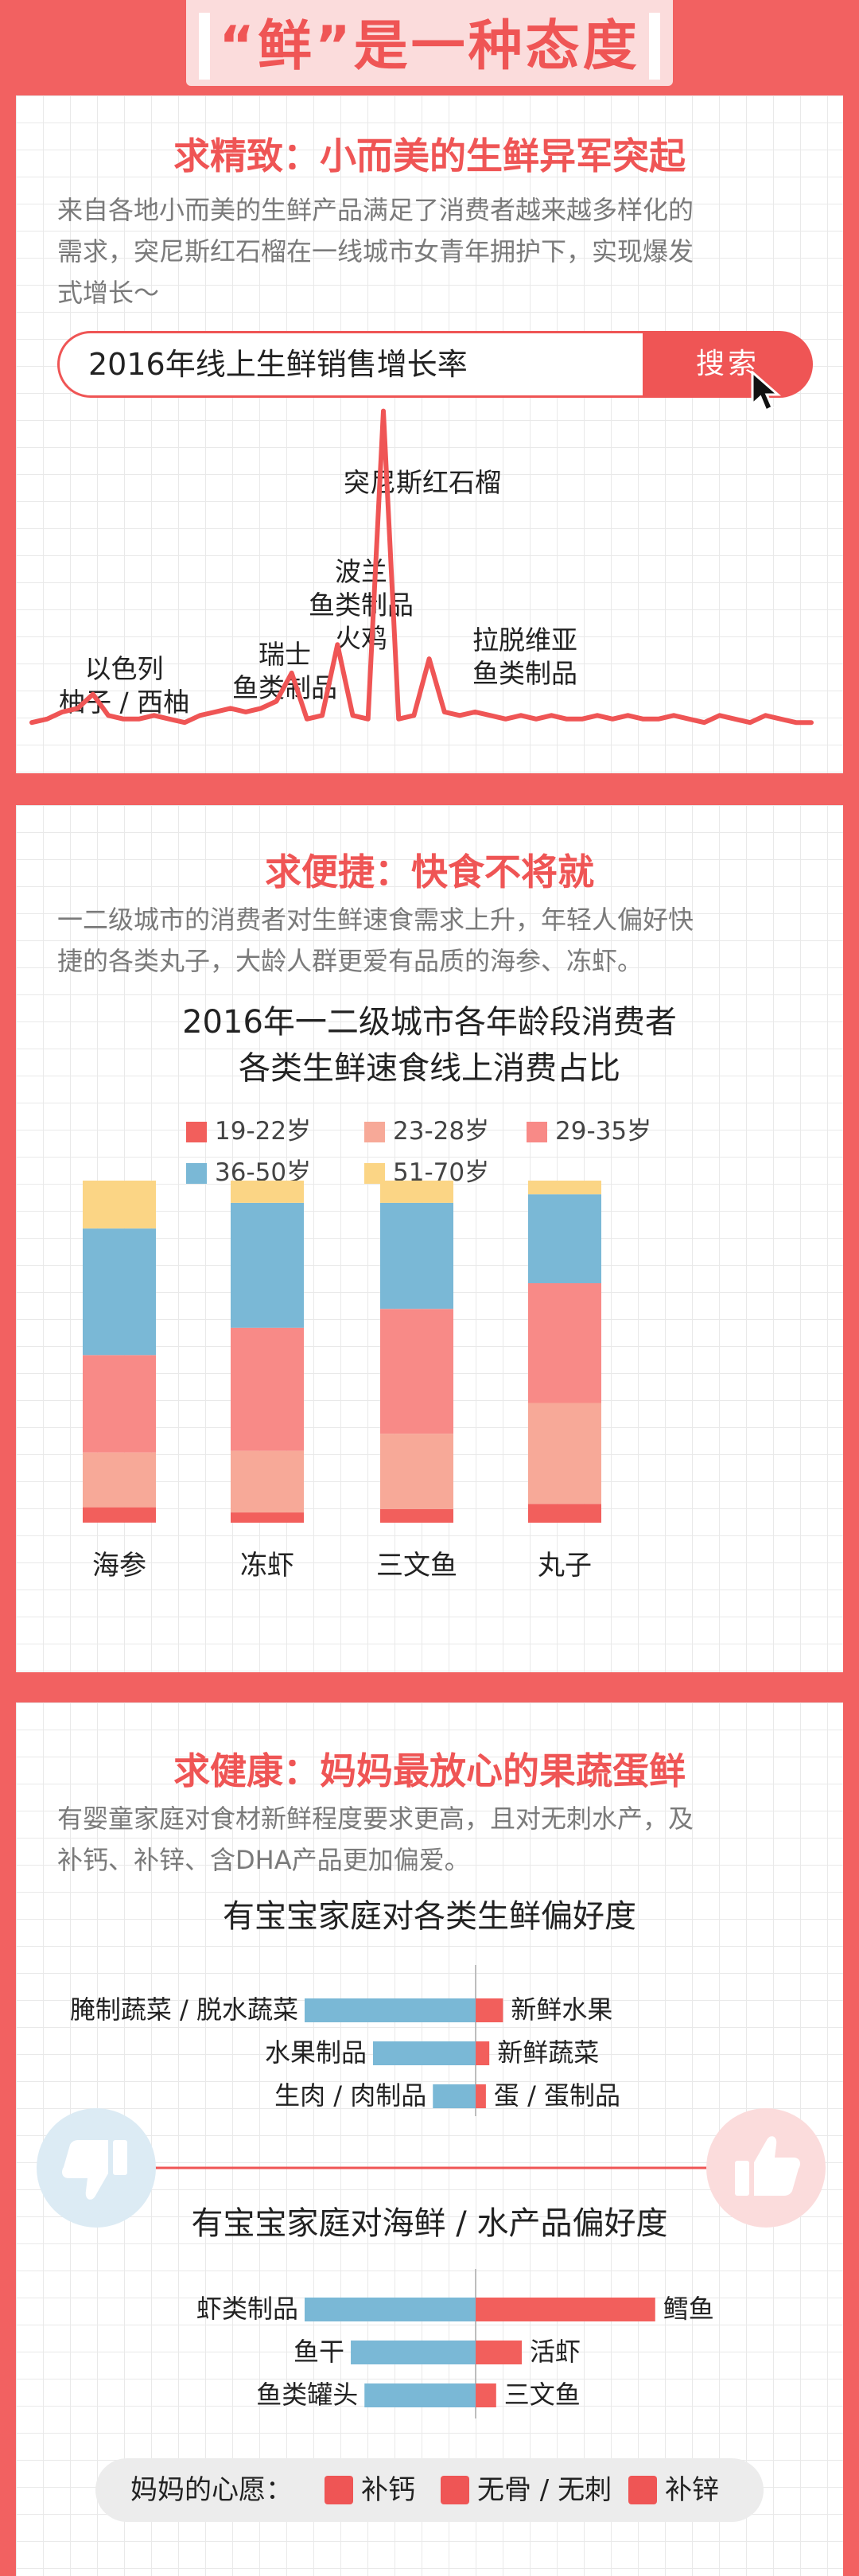  What do you see at coordinates (728, 365) in the screenshot?
I see `search-button: 搜索` at bounding box center [728, 365].